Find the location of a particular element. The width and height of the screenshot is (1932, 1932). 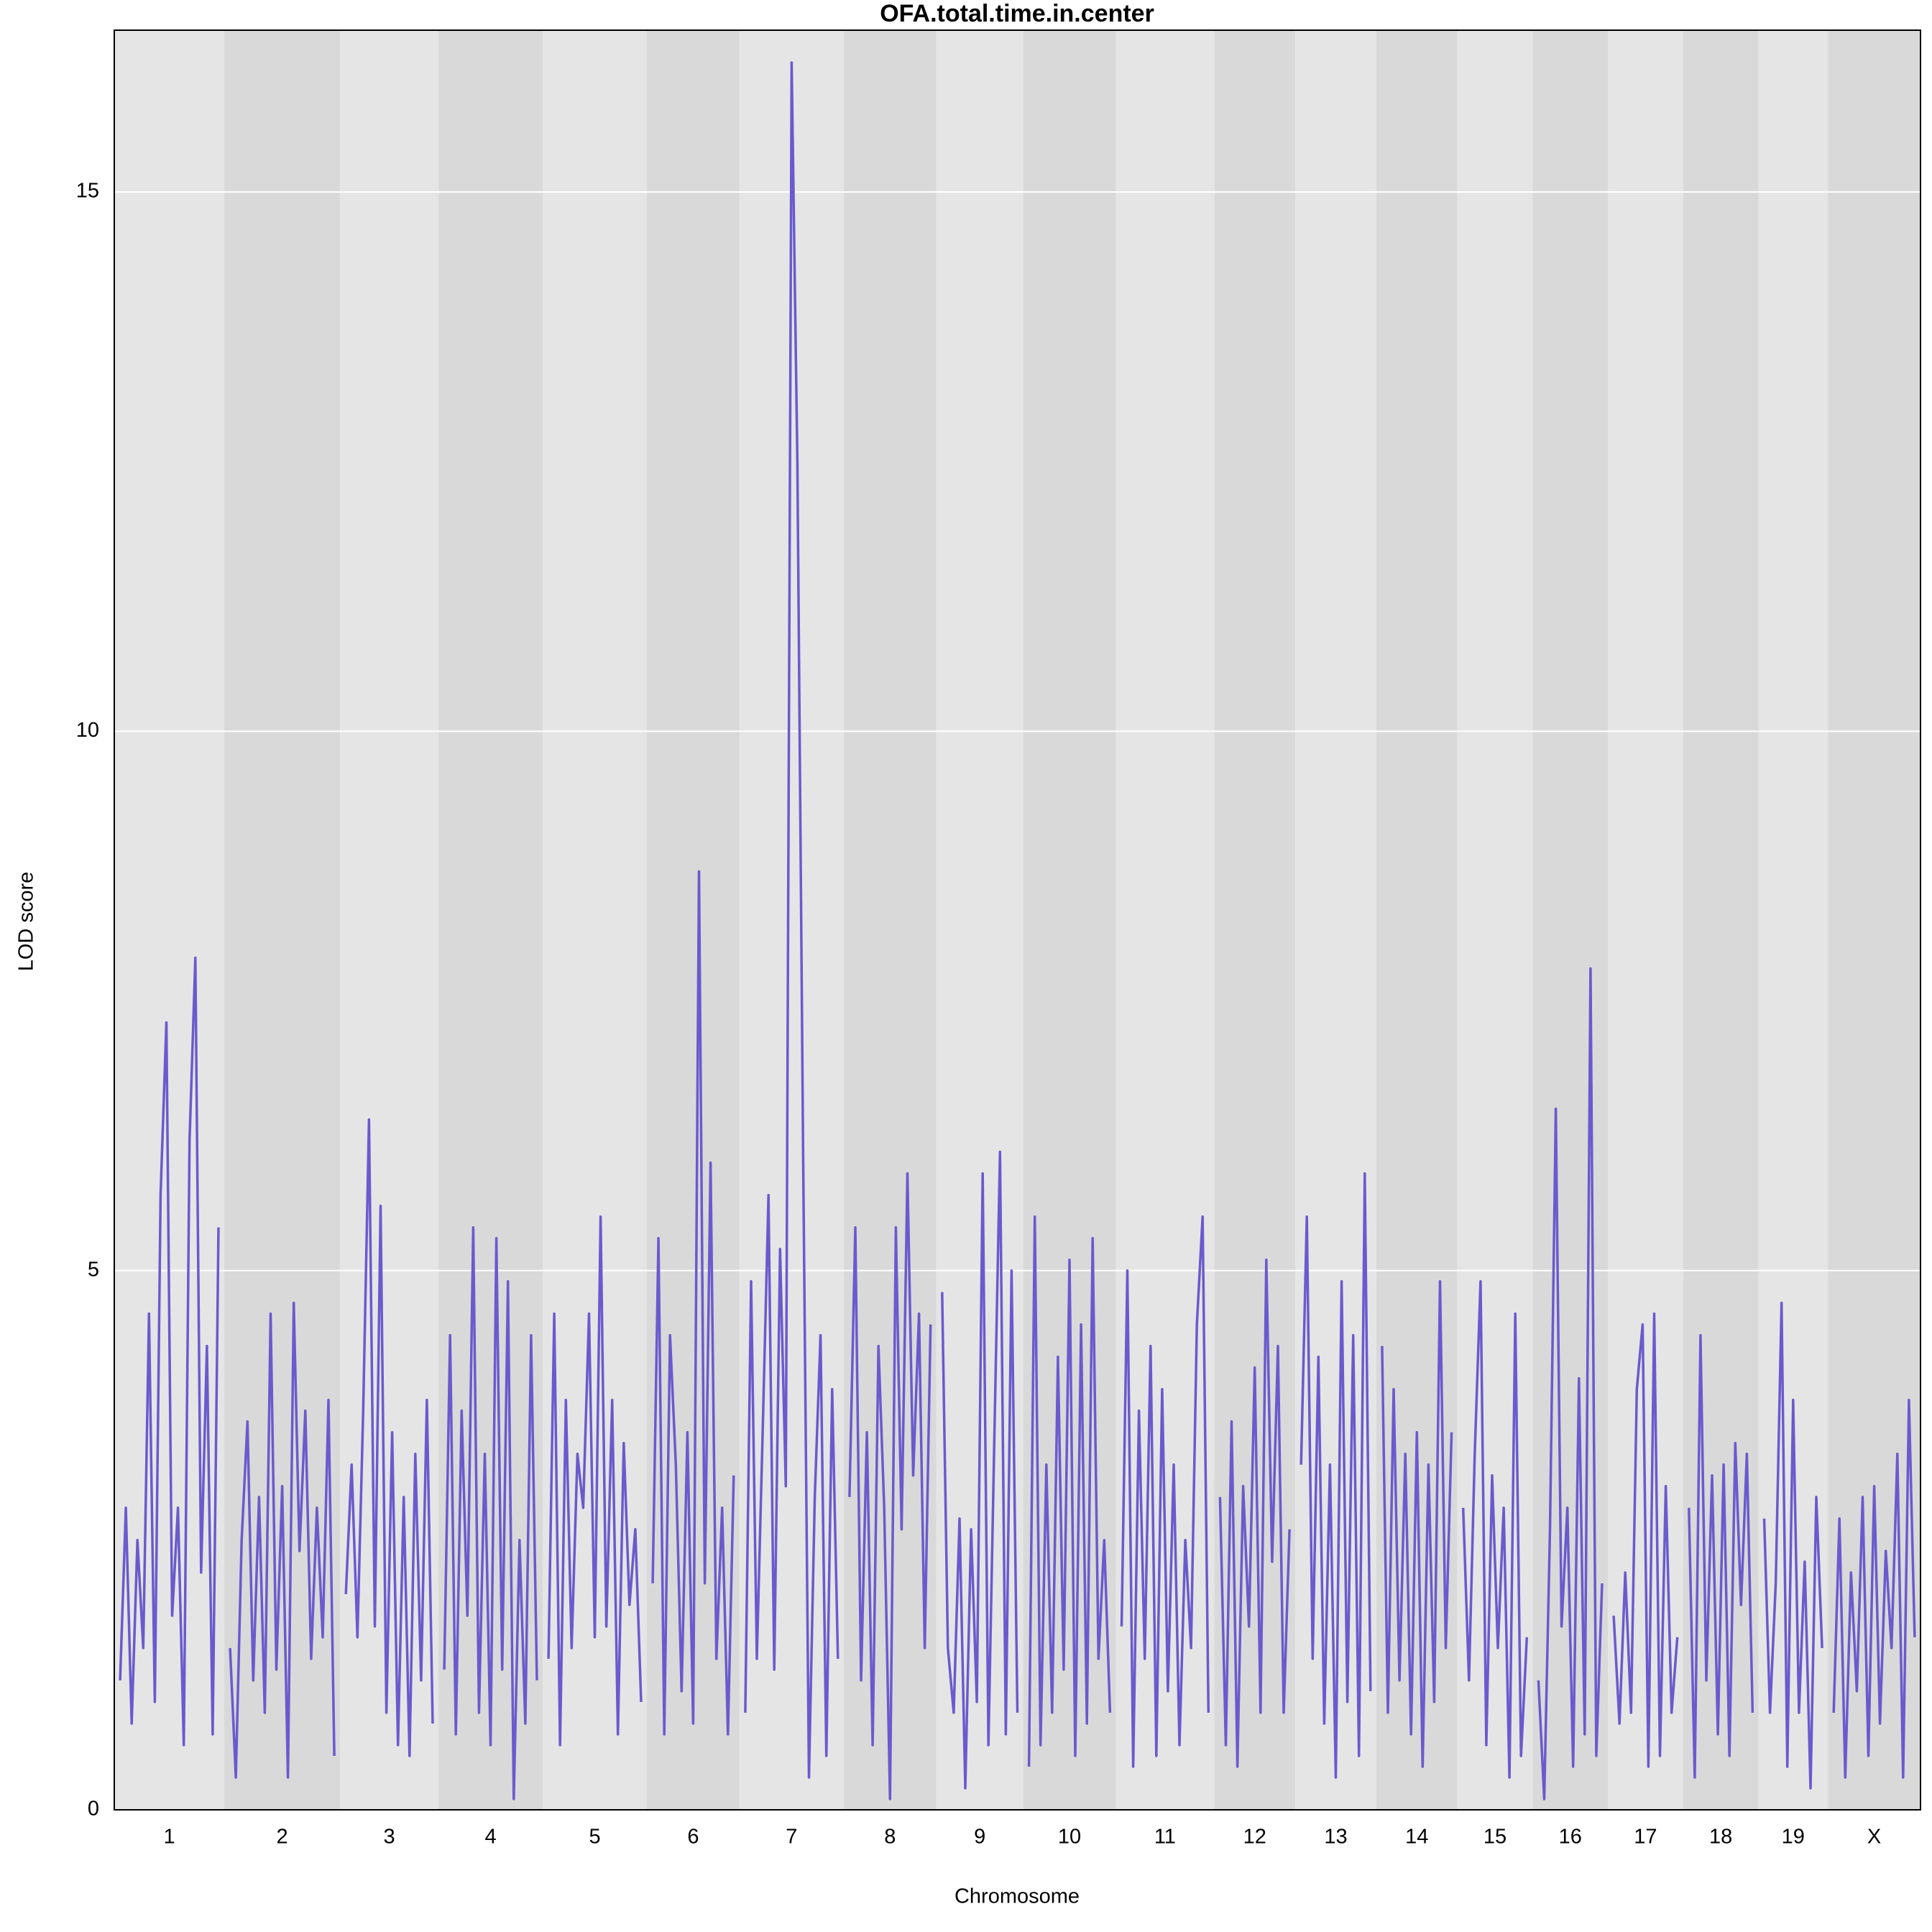

x-tick-label: 17 is located at coordinates (1645, 1837).